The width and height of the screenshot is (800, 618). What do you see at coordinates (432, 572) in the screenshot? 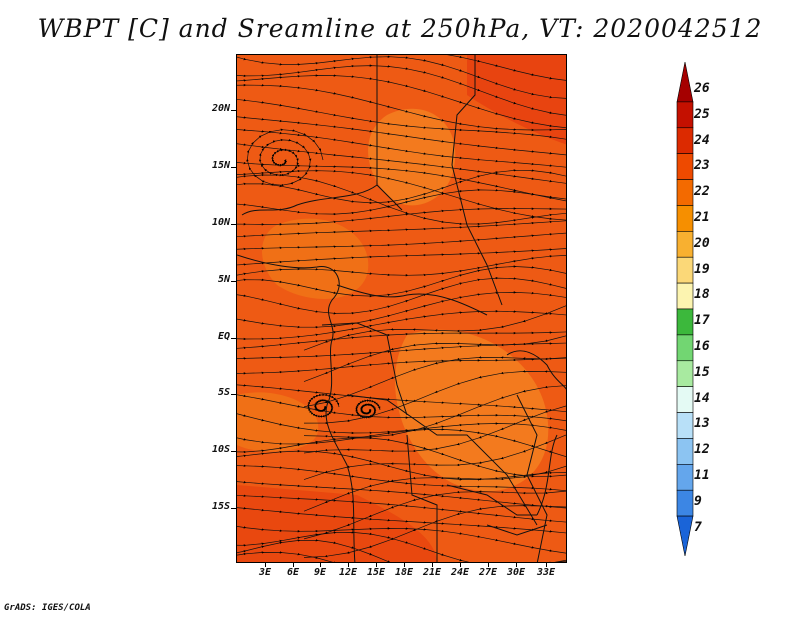
I see `lon-tick-label: 21E` at bounding box center [432, 572].